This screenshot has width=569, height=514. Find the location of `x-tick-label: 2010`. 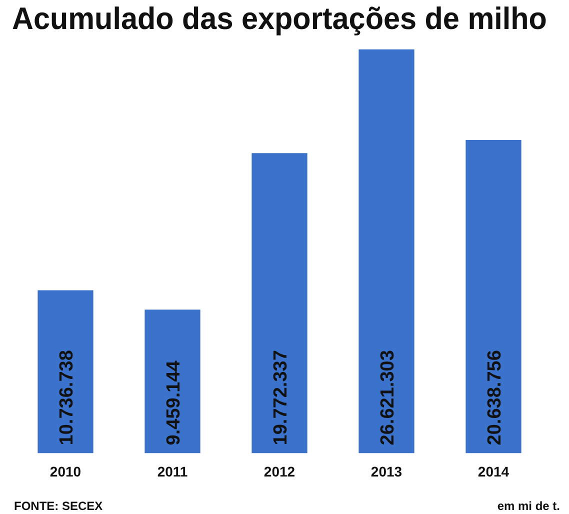

x-tick-label: 2010 is located at coordinates (66, 471).